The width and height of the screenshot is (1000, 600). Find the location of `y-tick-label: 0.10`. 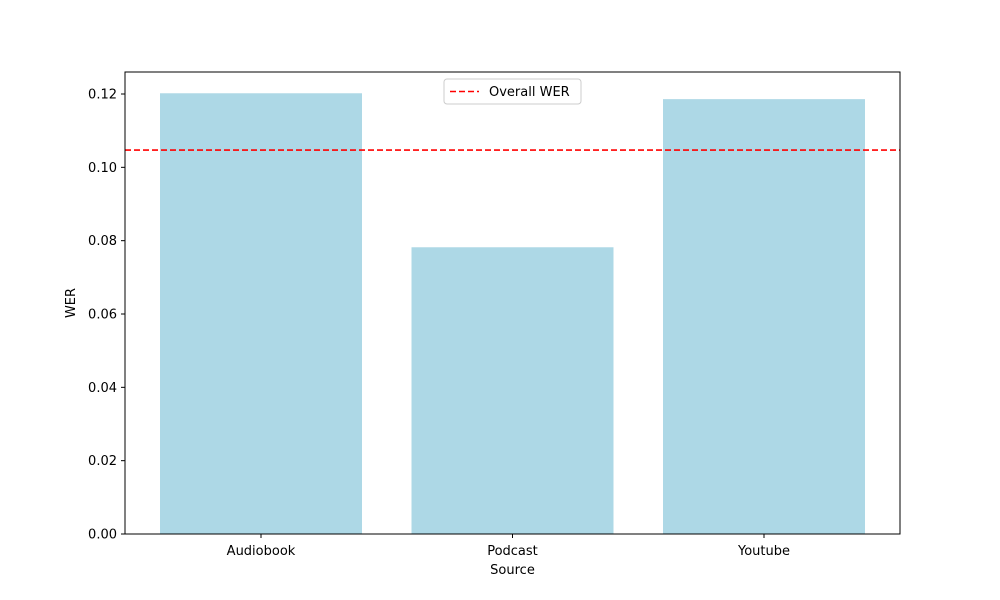

y-tick-label: 0.10 is located at coordinates (102, 168).